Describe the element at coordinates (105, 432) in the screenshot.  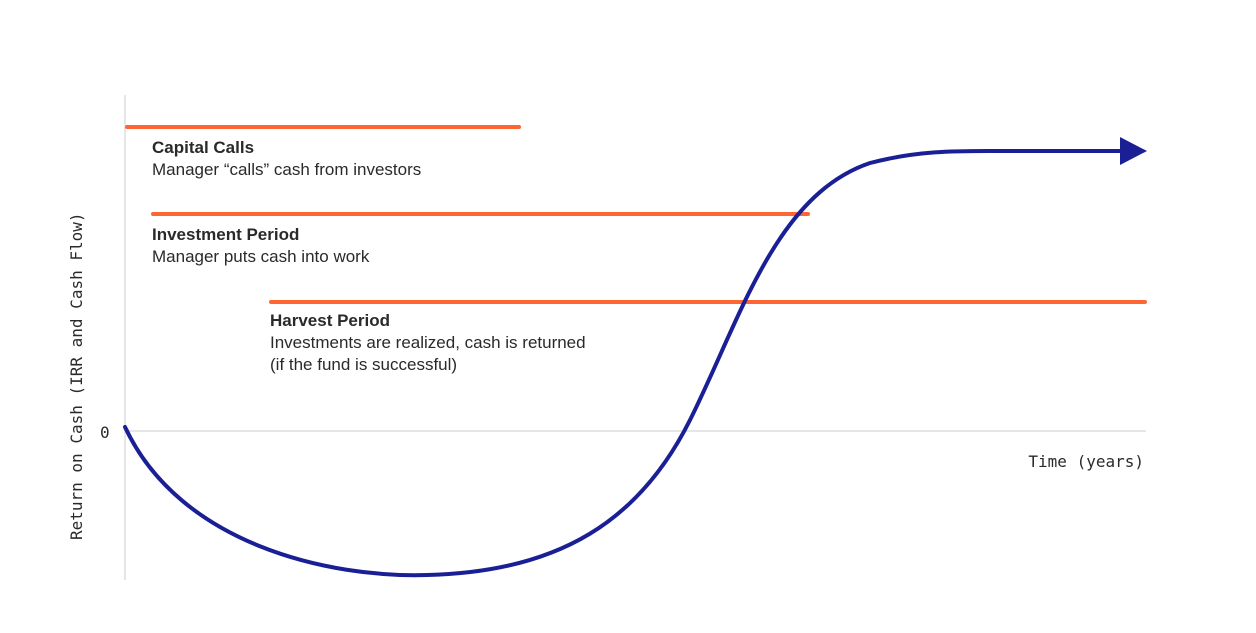
I see `zero-tick-label: 0` at that location.